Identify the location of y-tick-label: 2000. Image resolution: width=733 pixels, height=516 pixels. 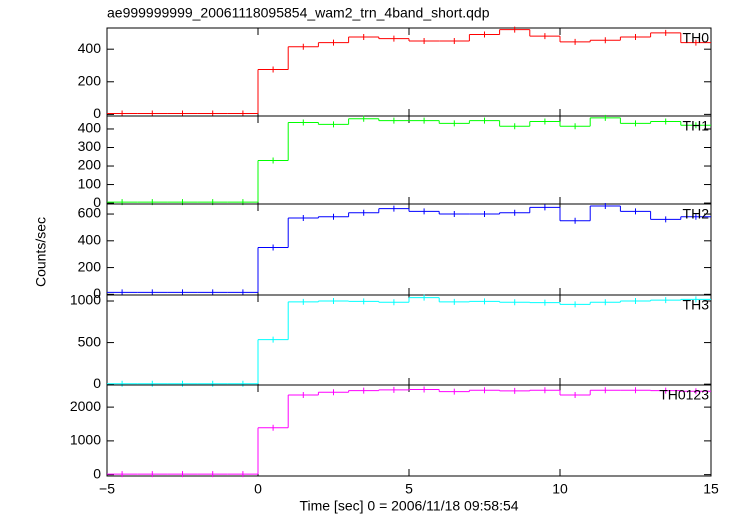
(85, 406).